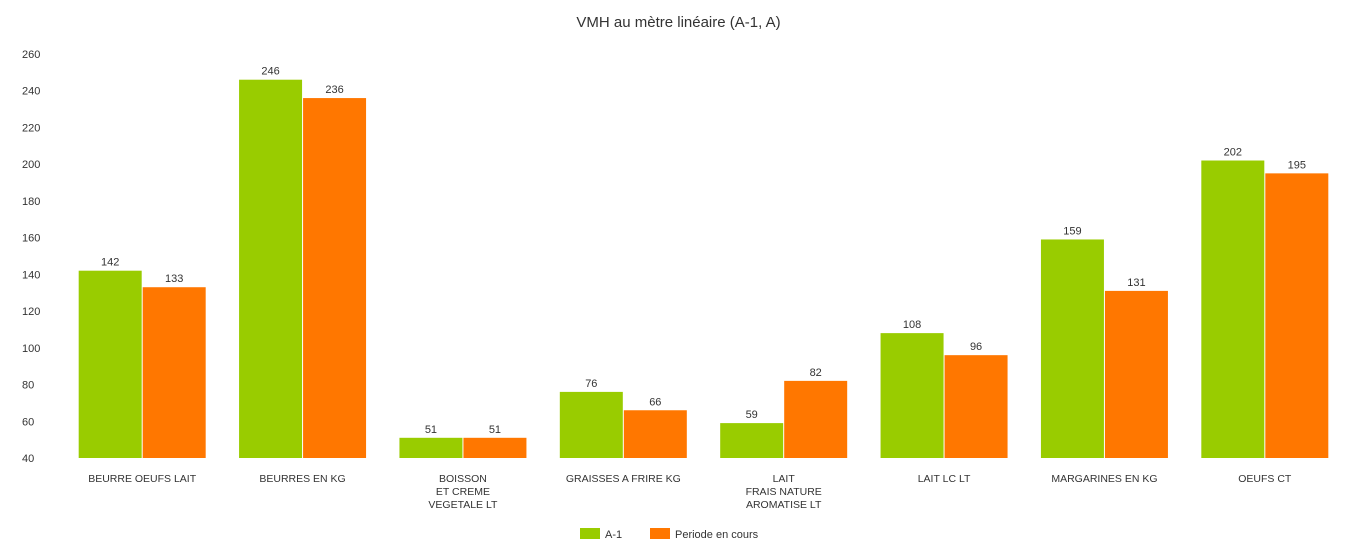 This screenshot has width=1357, height=552. I want to click on x-tick-label: BEURRES EN KG, so click(302, 479).